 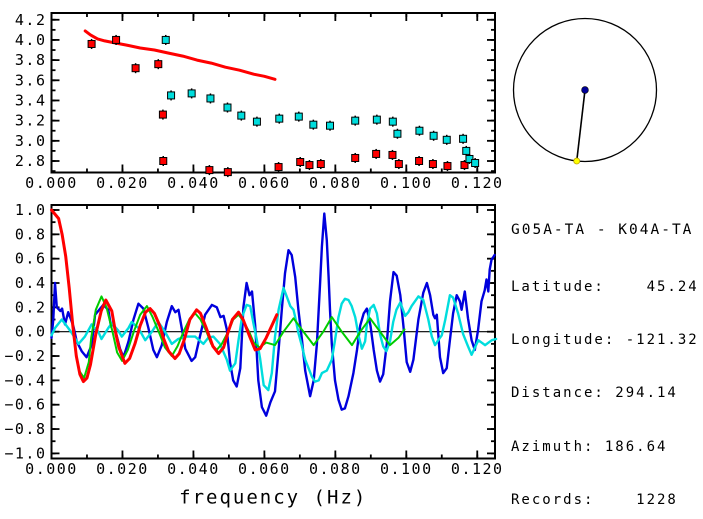 I want to click on y-tick-label: 1.0, so click(x=31, y=210).